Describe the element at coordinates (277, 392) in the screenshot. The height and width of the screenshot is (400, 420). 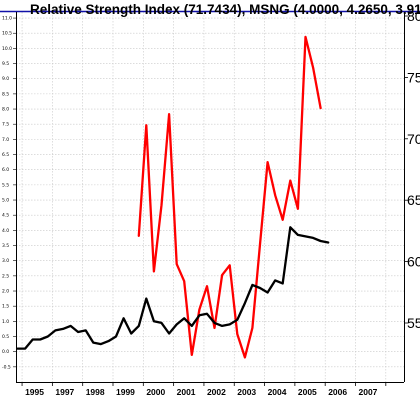
I see `x-tick-label: 2004` at that location.